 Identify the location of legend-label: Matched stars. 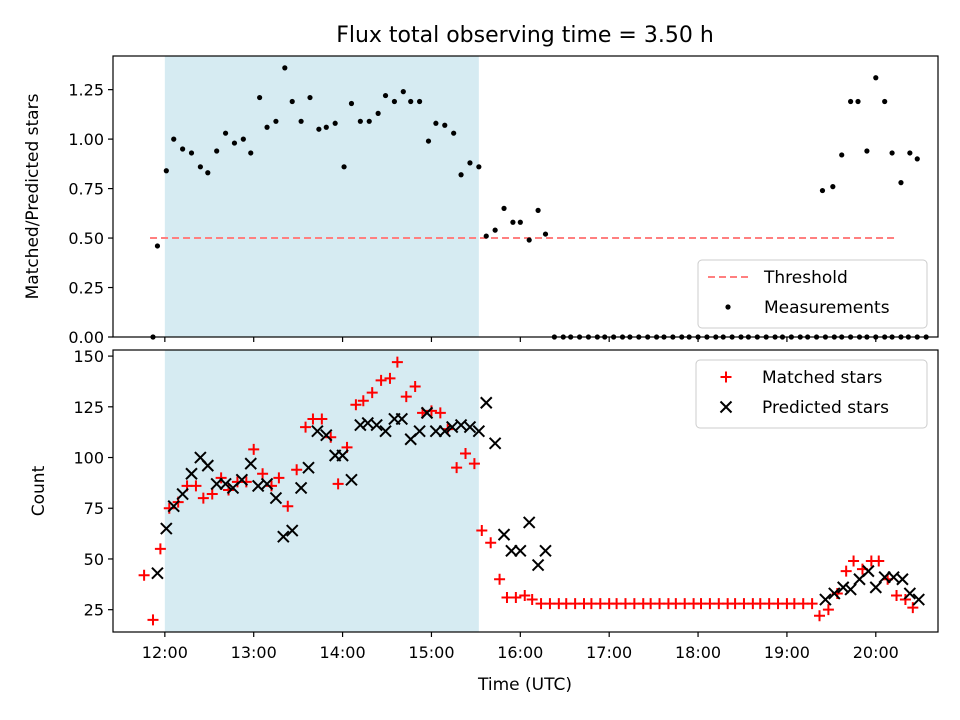
(822, 378).